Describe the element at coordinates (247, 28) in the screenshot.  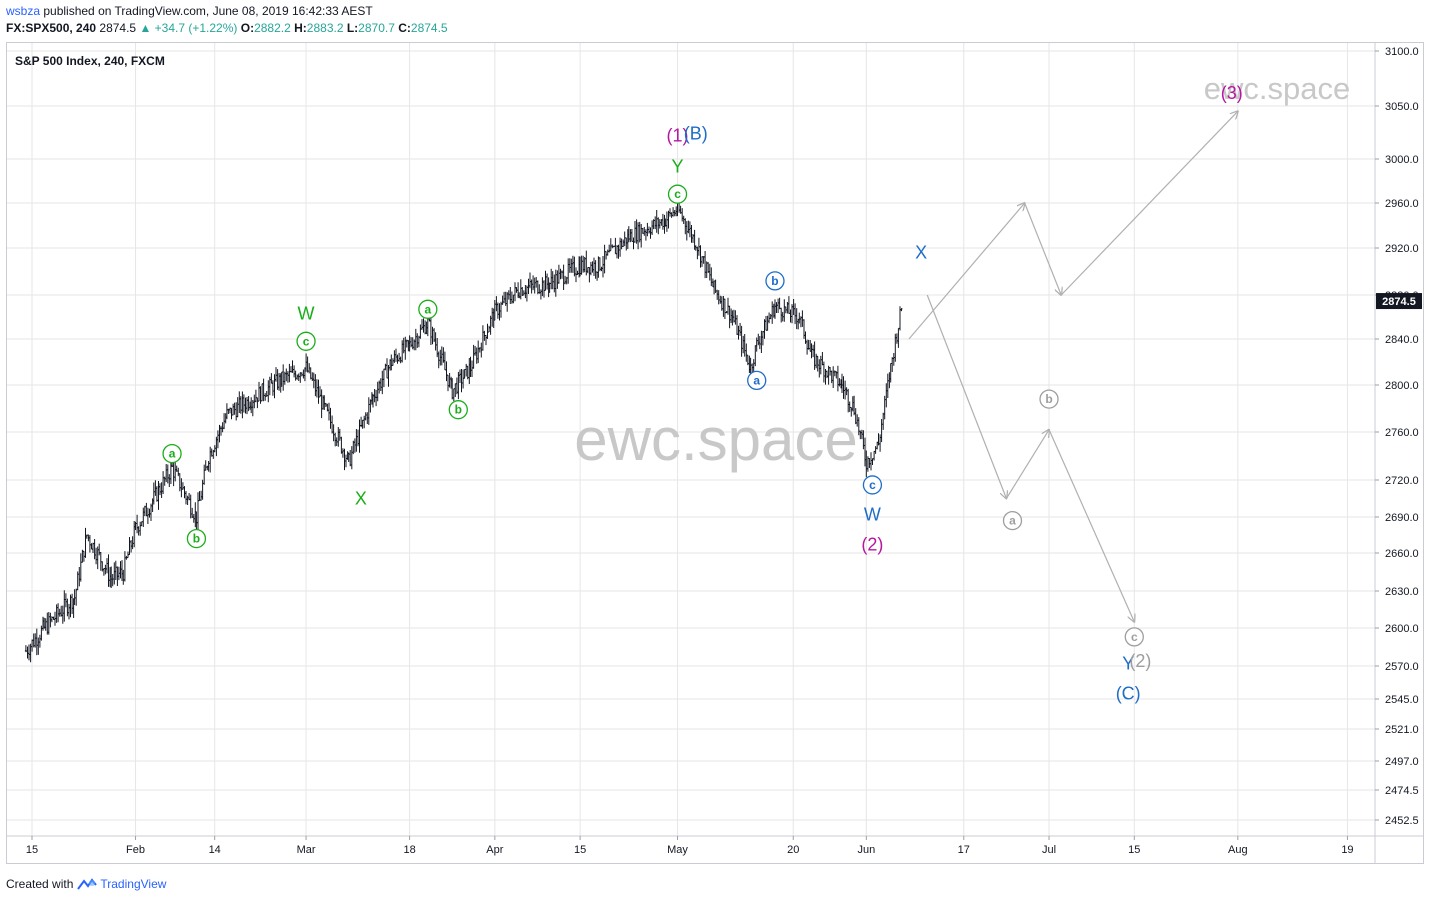
I see `open-label: O:` at that location.